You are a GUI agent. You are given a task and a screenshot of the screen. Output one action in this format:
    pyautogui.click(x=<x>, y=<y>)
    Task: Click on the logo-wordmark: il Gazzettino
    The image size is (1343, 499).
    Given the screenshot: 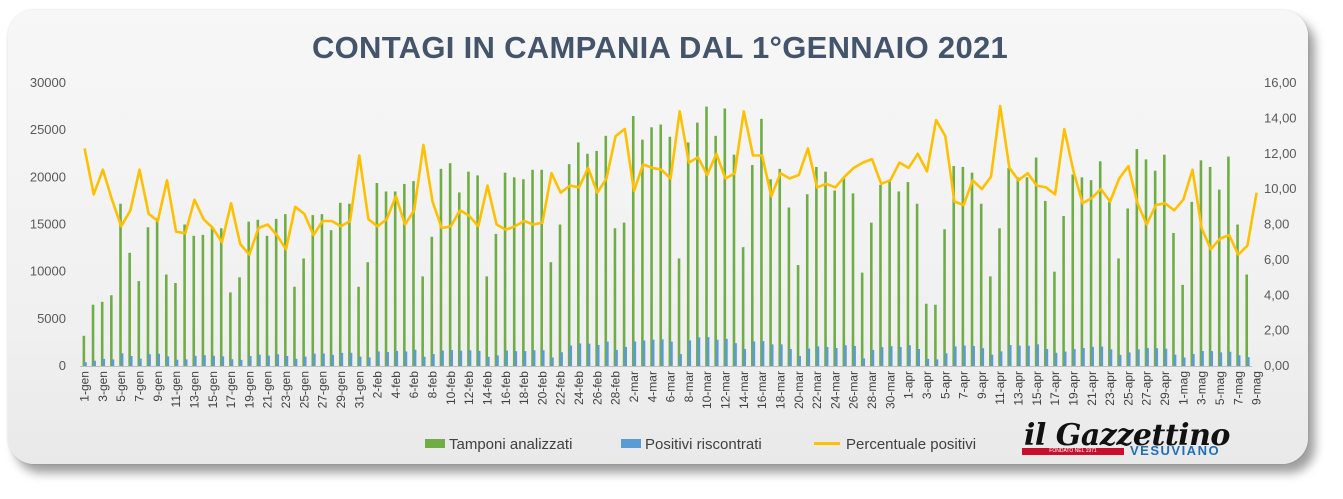 What is the action you would take?
    pyautogui.click(x=1127, y=435)
    